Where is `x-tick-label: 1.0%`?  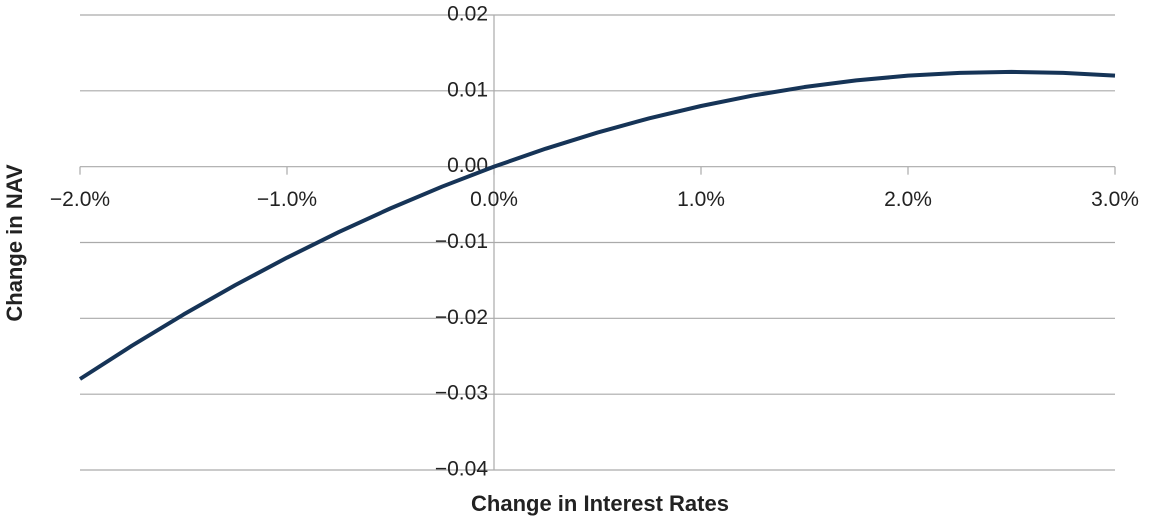
x-tick-label: 1.0% is located at coordinates (701, 199).